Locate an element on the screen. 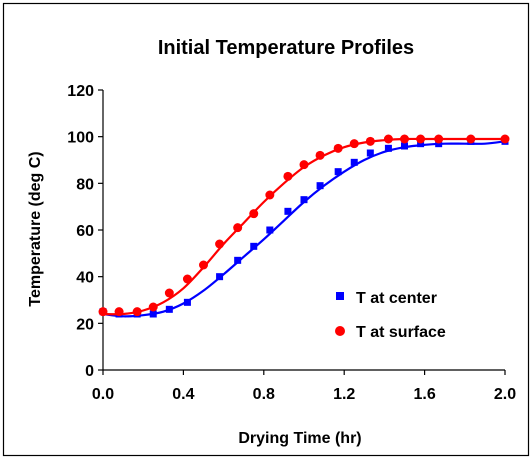  chart-title: Initial Temperature Profiles is located at coordinates (286, 48).